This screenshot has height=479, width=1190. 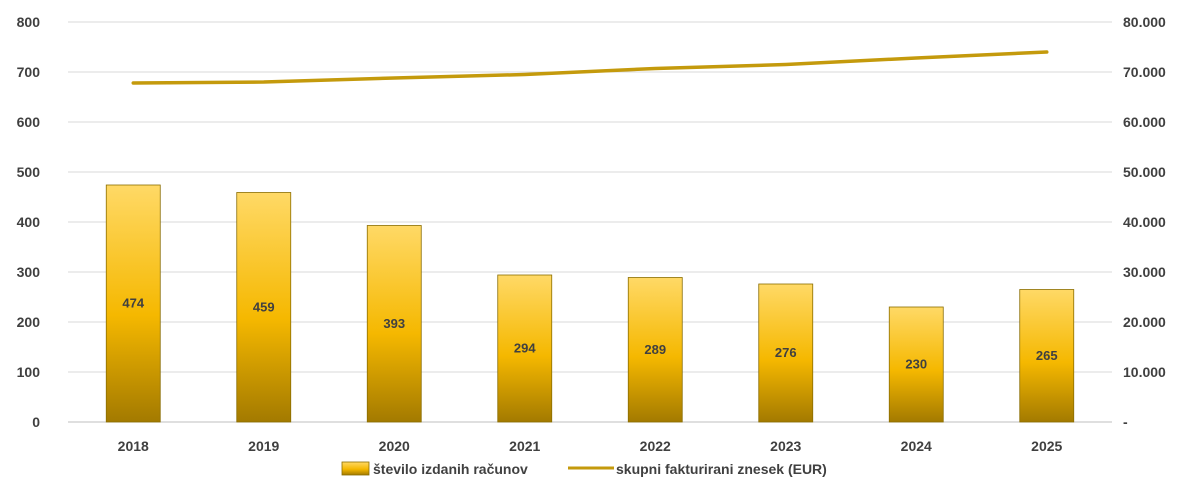 I want to click on y-right-tick-label: 80.000, so click(x=1144, y=22).